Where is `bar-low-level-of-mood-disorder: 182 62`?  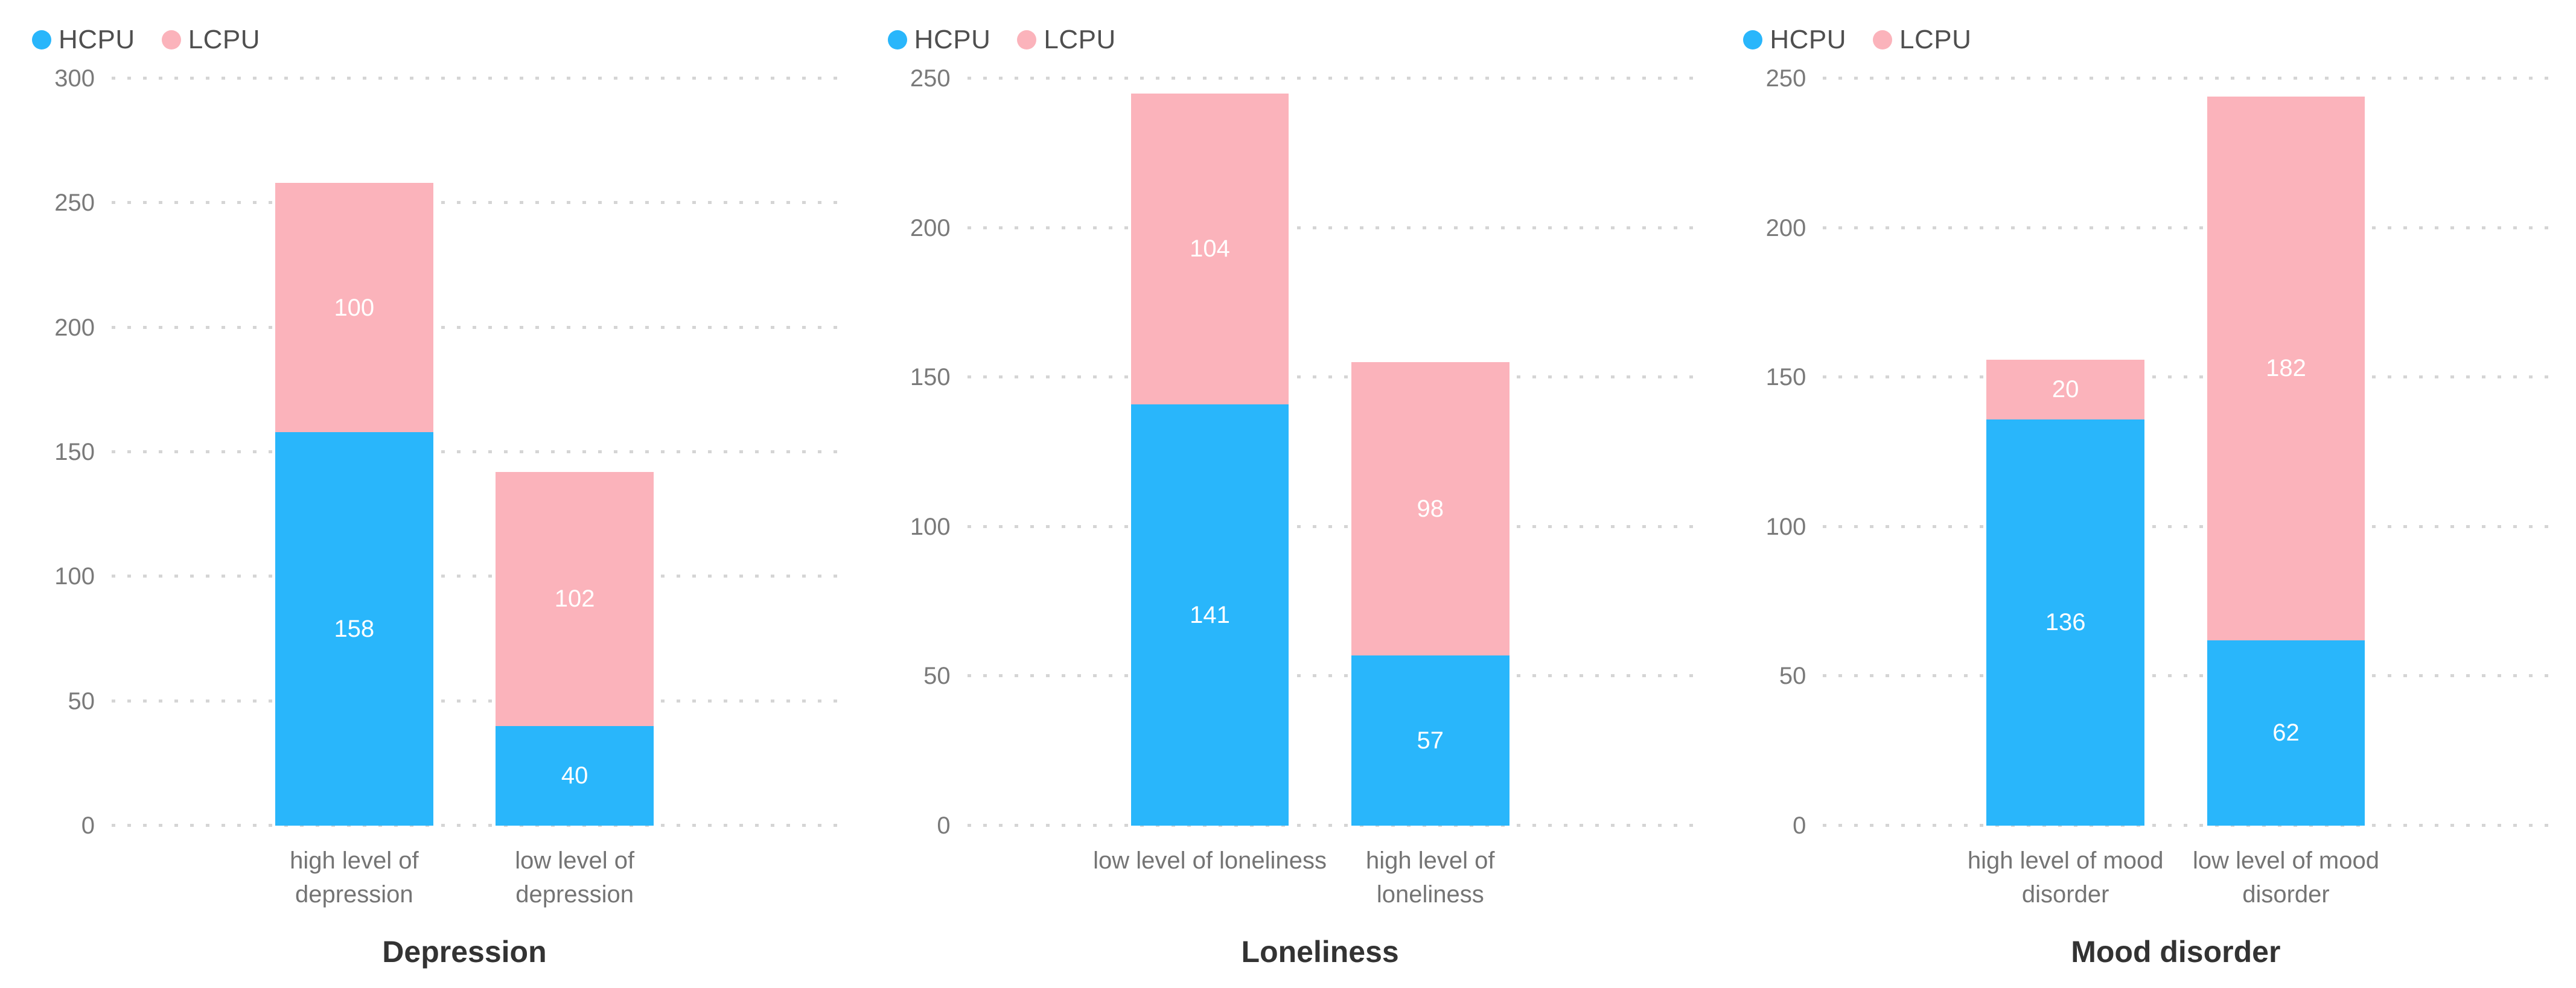
bar-low-level-of-mood-disorder: 182 62 is located at coordinates (2286, 461).